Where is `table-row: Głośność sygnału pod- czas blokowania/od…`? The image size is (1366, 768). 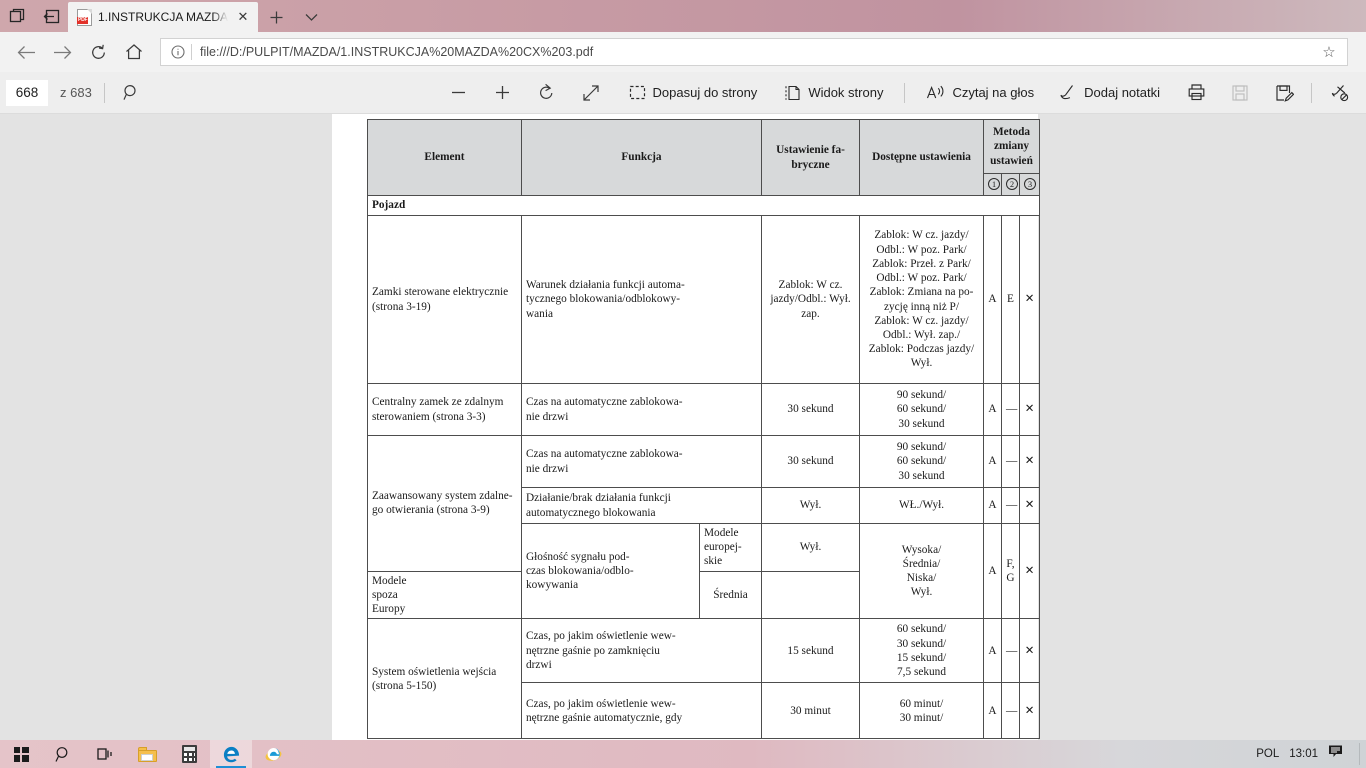 table-row: Głośność sygnału pod- czas blokowania/od… is located at coordinates (704, 571).